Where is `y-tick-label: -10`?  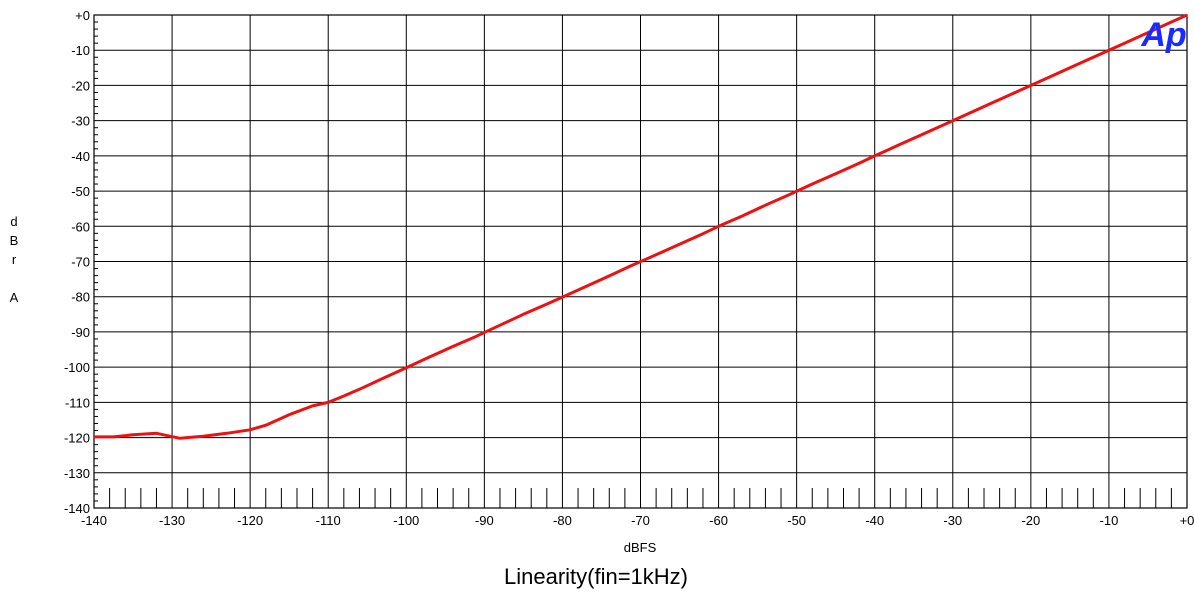
y-tick-label: -10 is located at coordinates (80, 50).